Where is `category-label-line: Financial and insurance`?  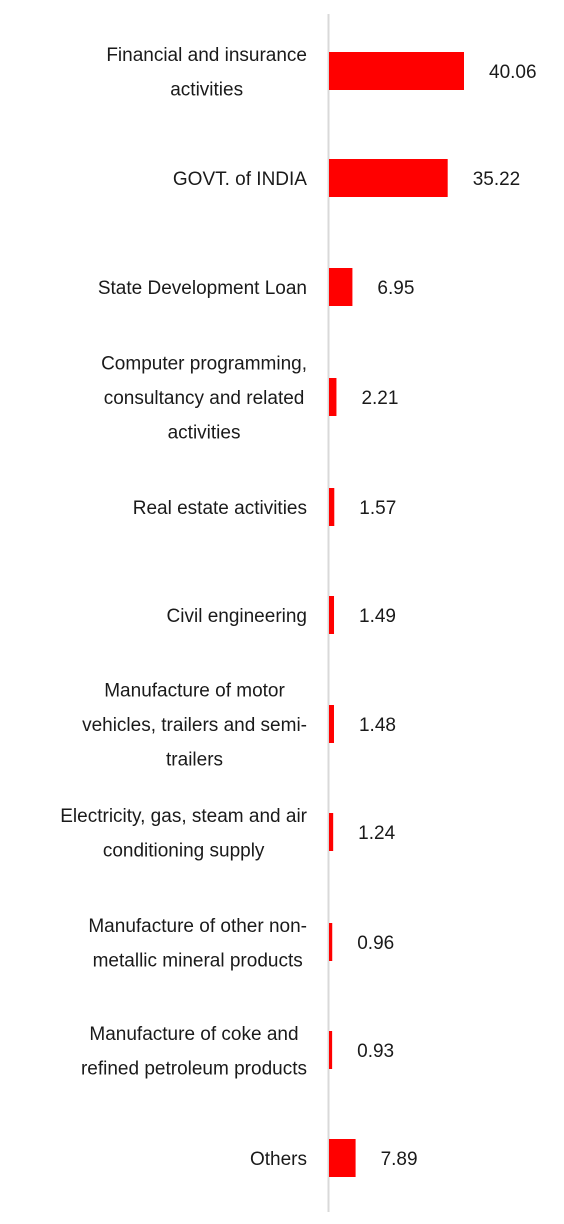
category-label-line: Financial and insurance is located at coordinates (206, 55).